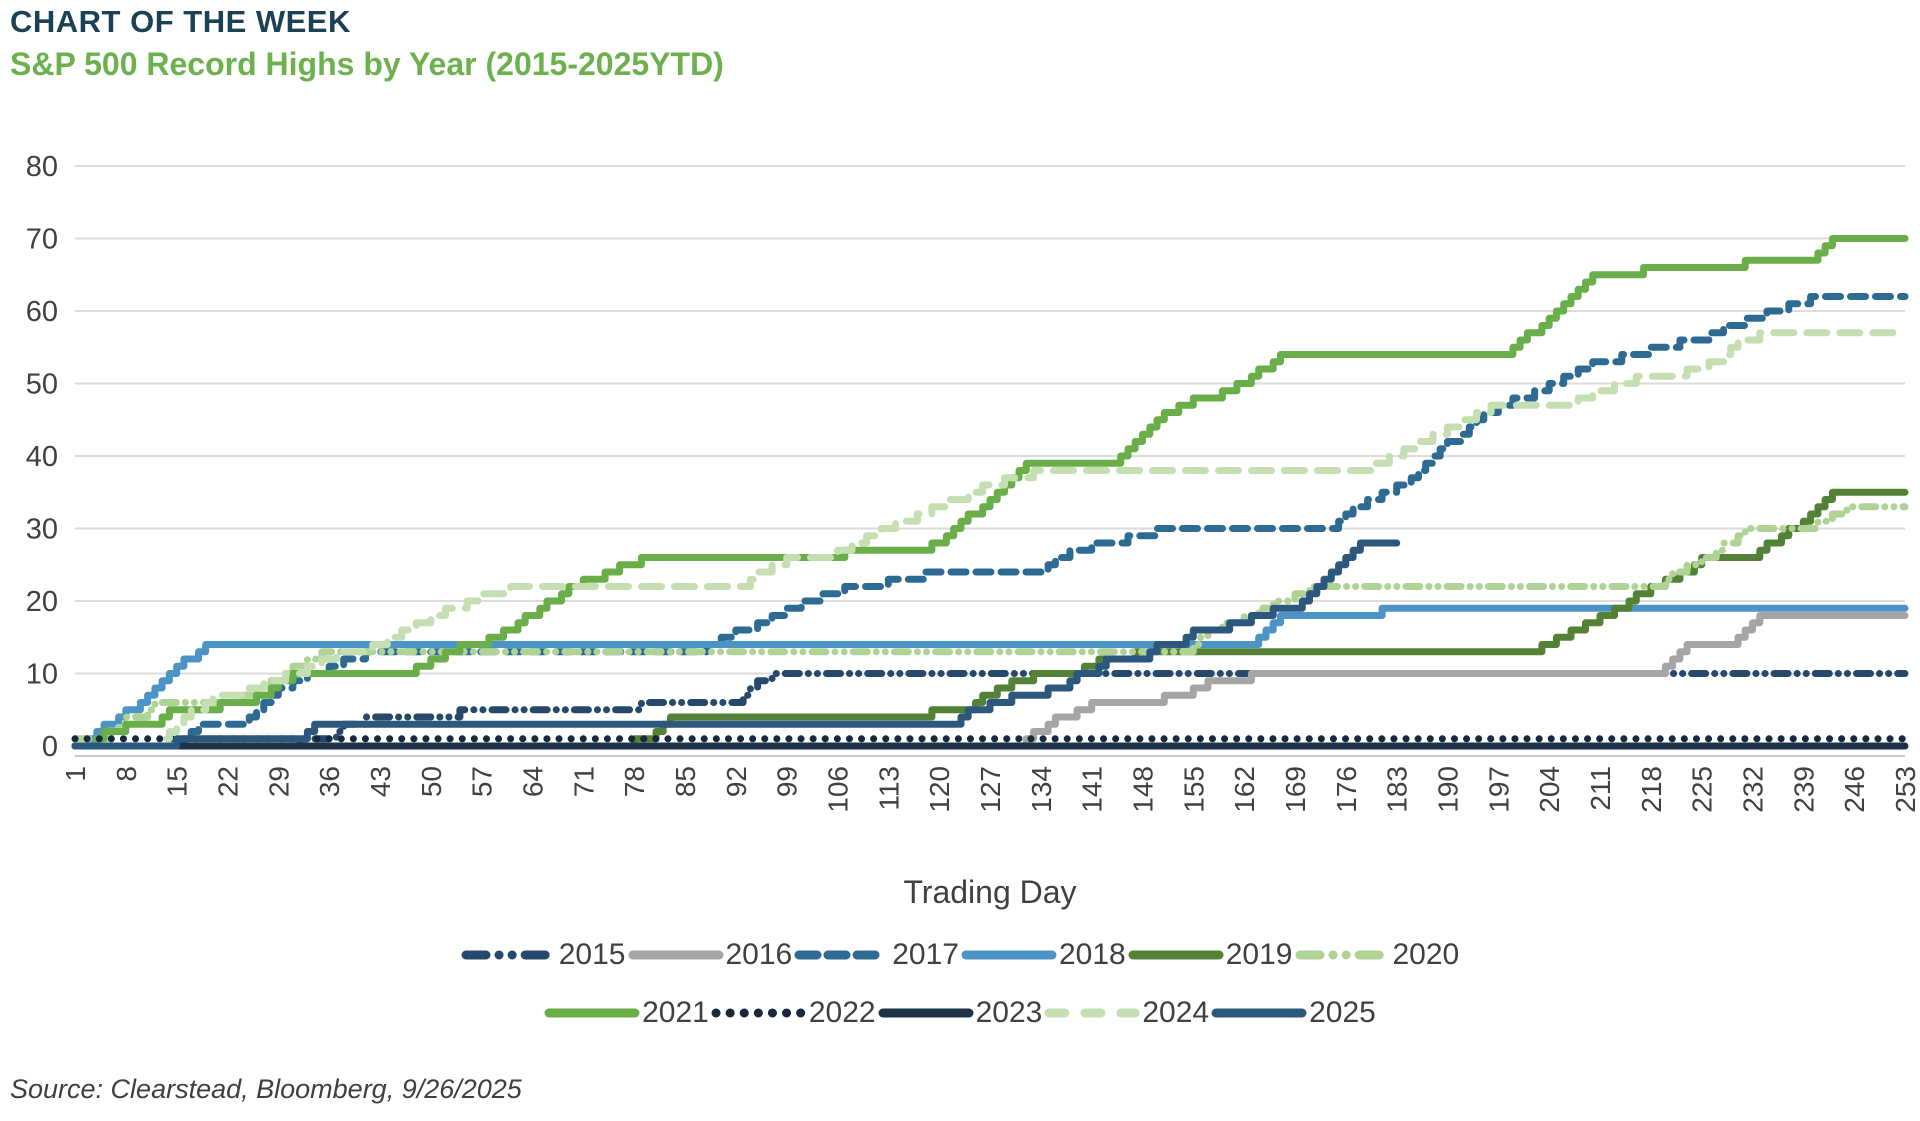 This screenshot has width=1920, height=1121. I want to click on x-tick-label: 211, so click(1600, 788).